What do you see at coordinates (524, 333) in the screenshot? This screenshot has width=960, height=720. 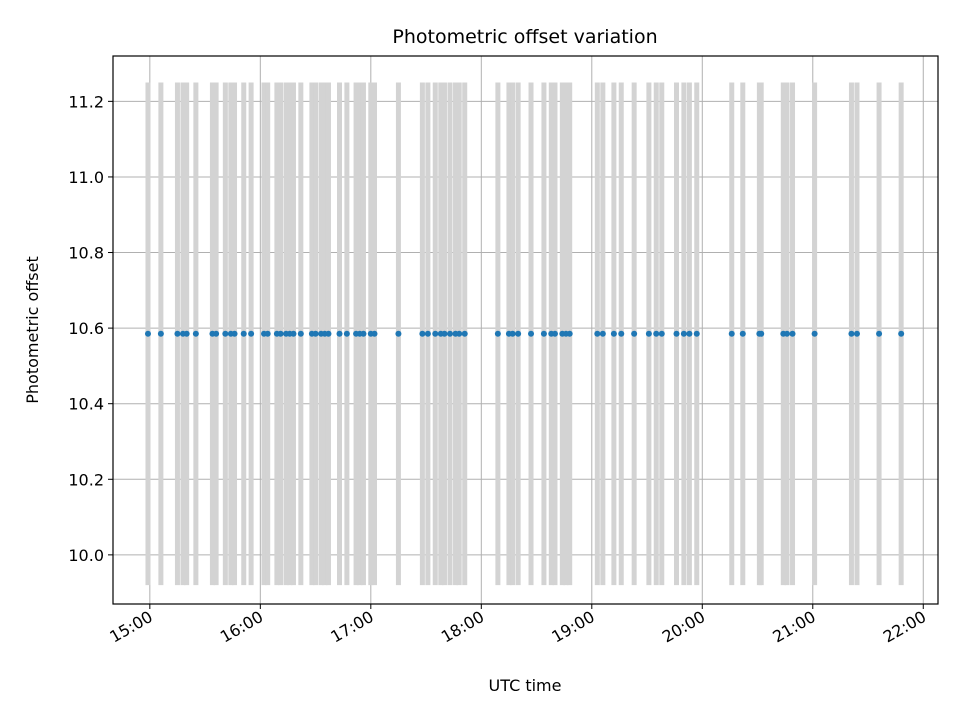 I see `data-points` at bounding box center [524, 333].